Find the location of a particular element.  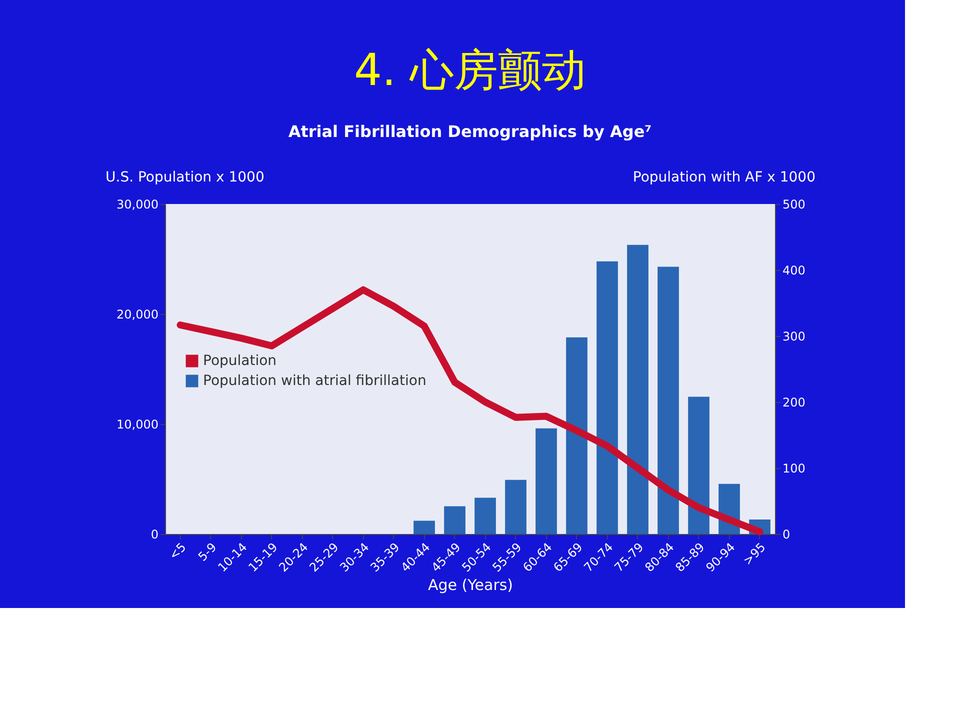

y2-tick-label: 300 is located at coordinates (794, 337).